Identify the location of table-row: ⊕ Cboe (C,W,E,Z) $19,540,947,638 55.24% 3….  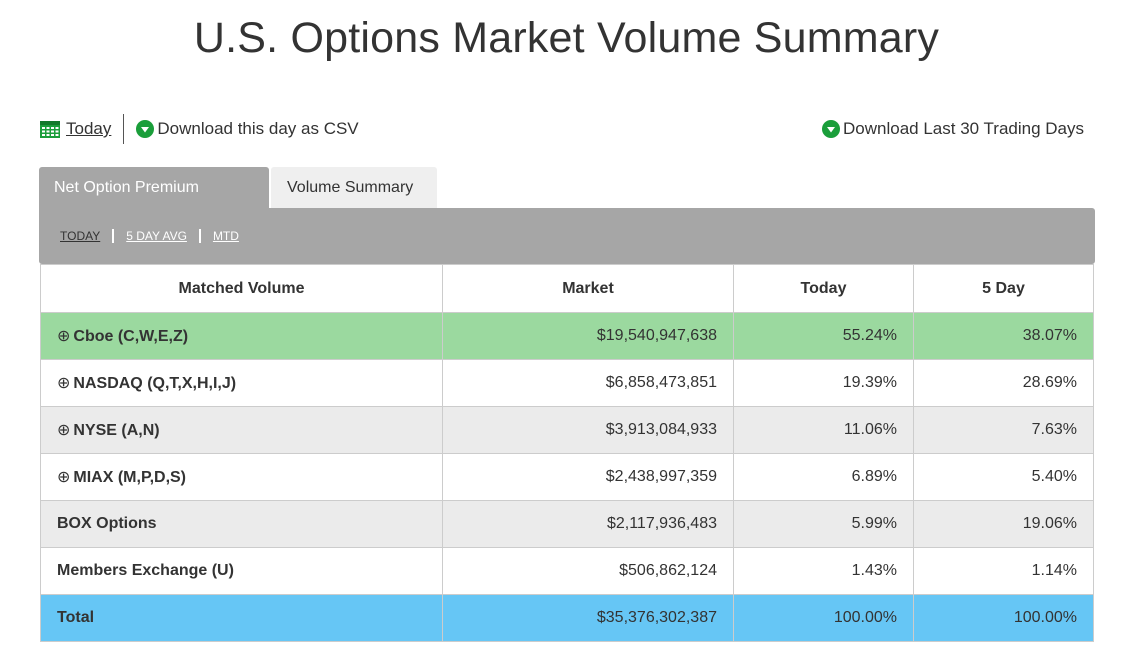
(567, 336).